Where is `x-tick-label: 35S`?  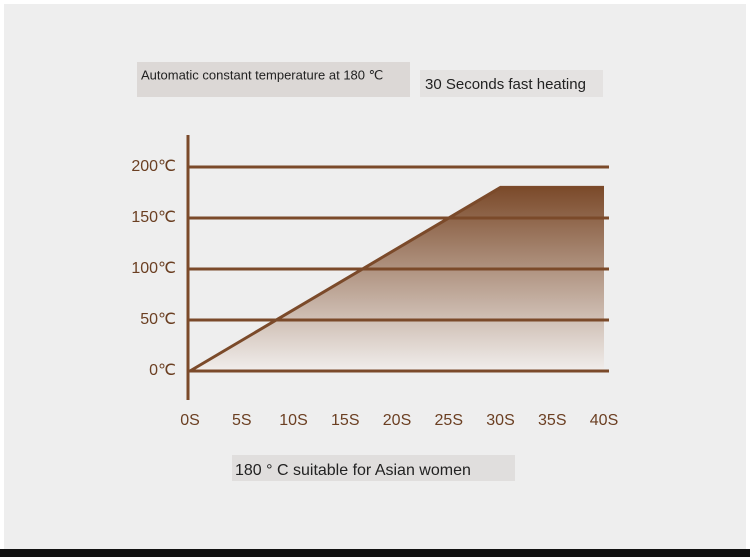
x-tick-label: 35S is located at coordinates (552, 420).